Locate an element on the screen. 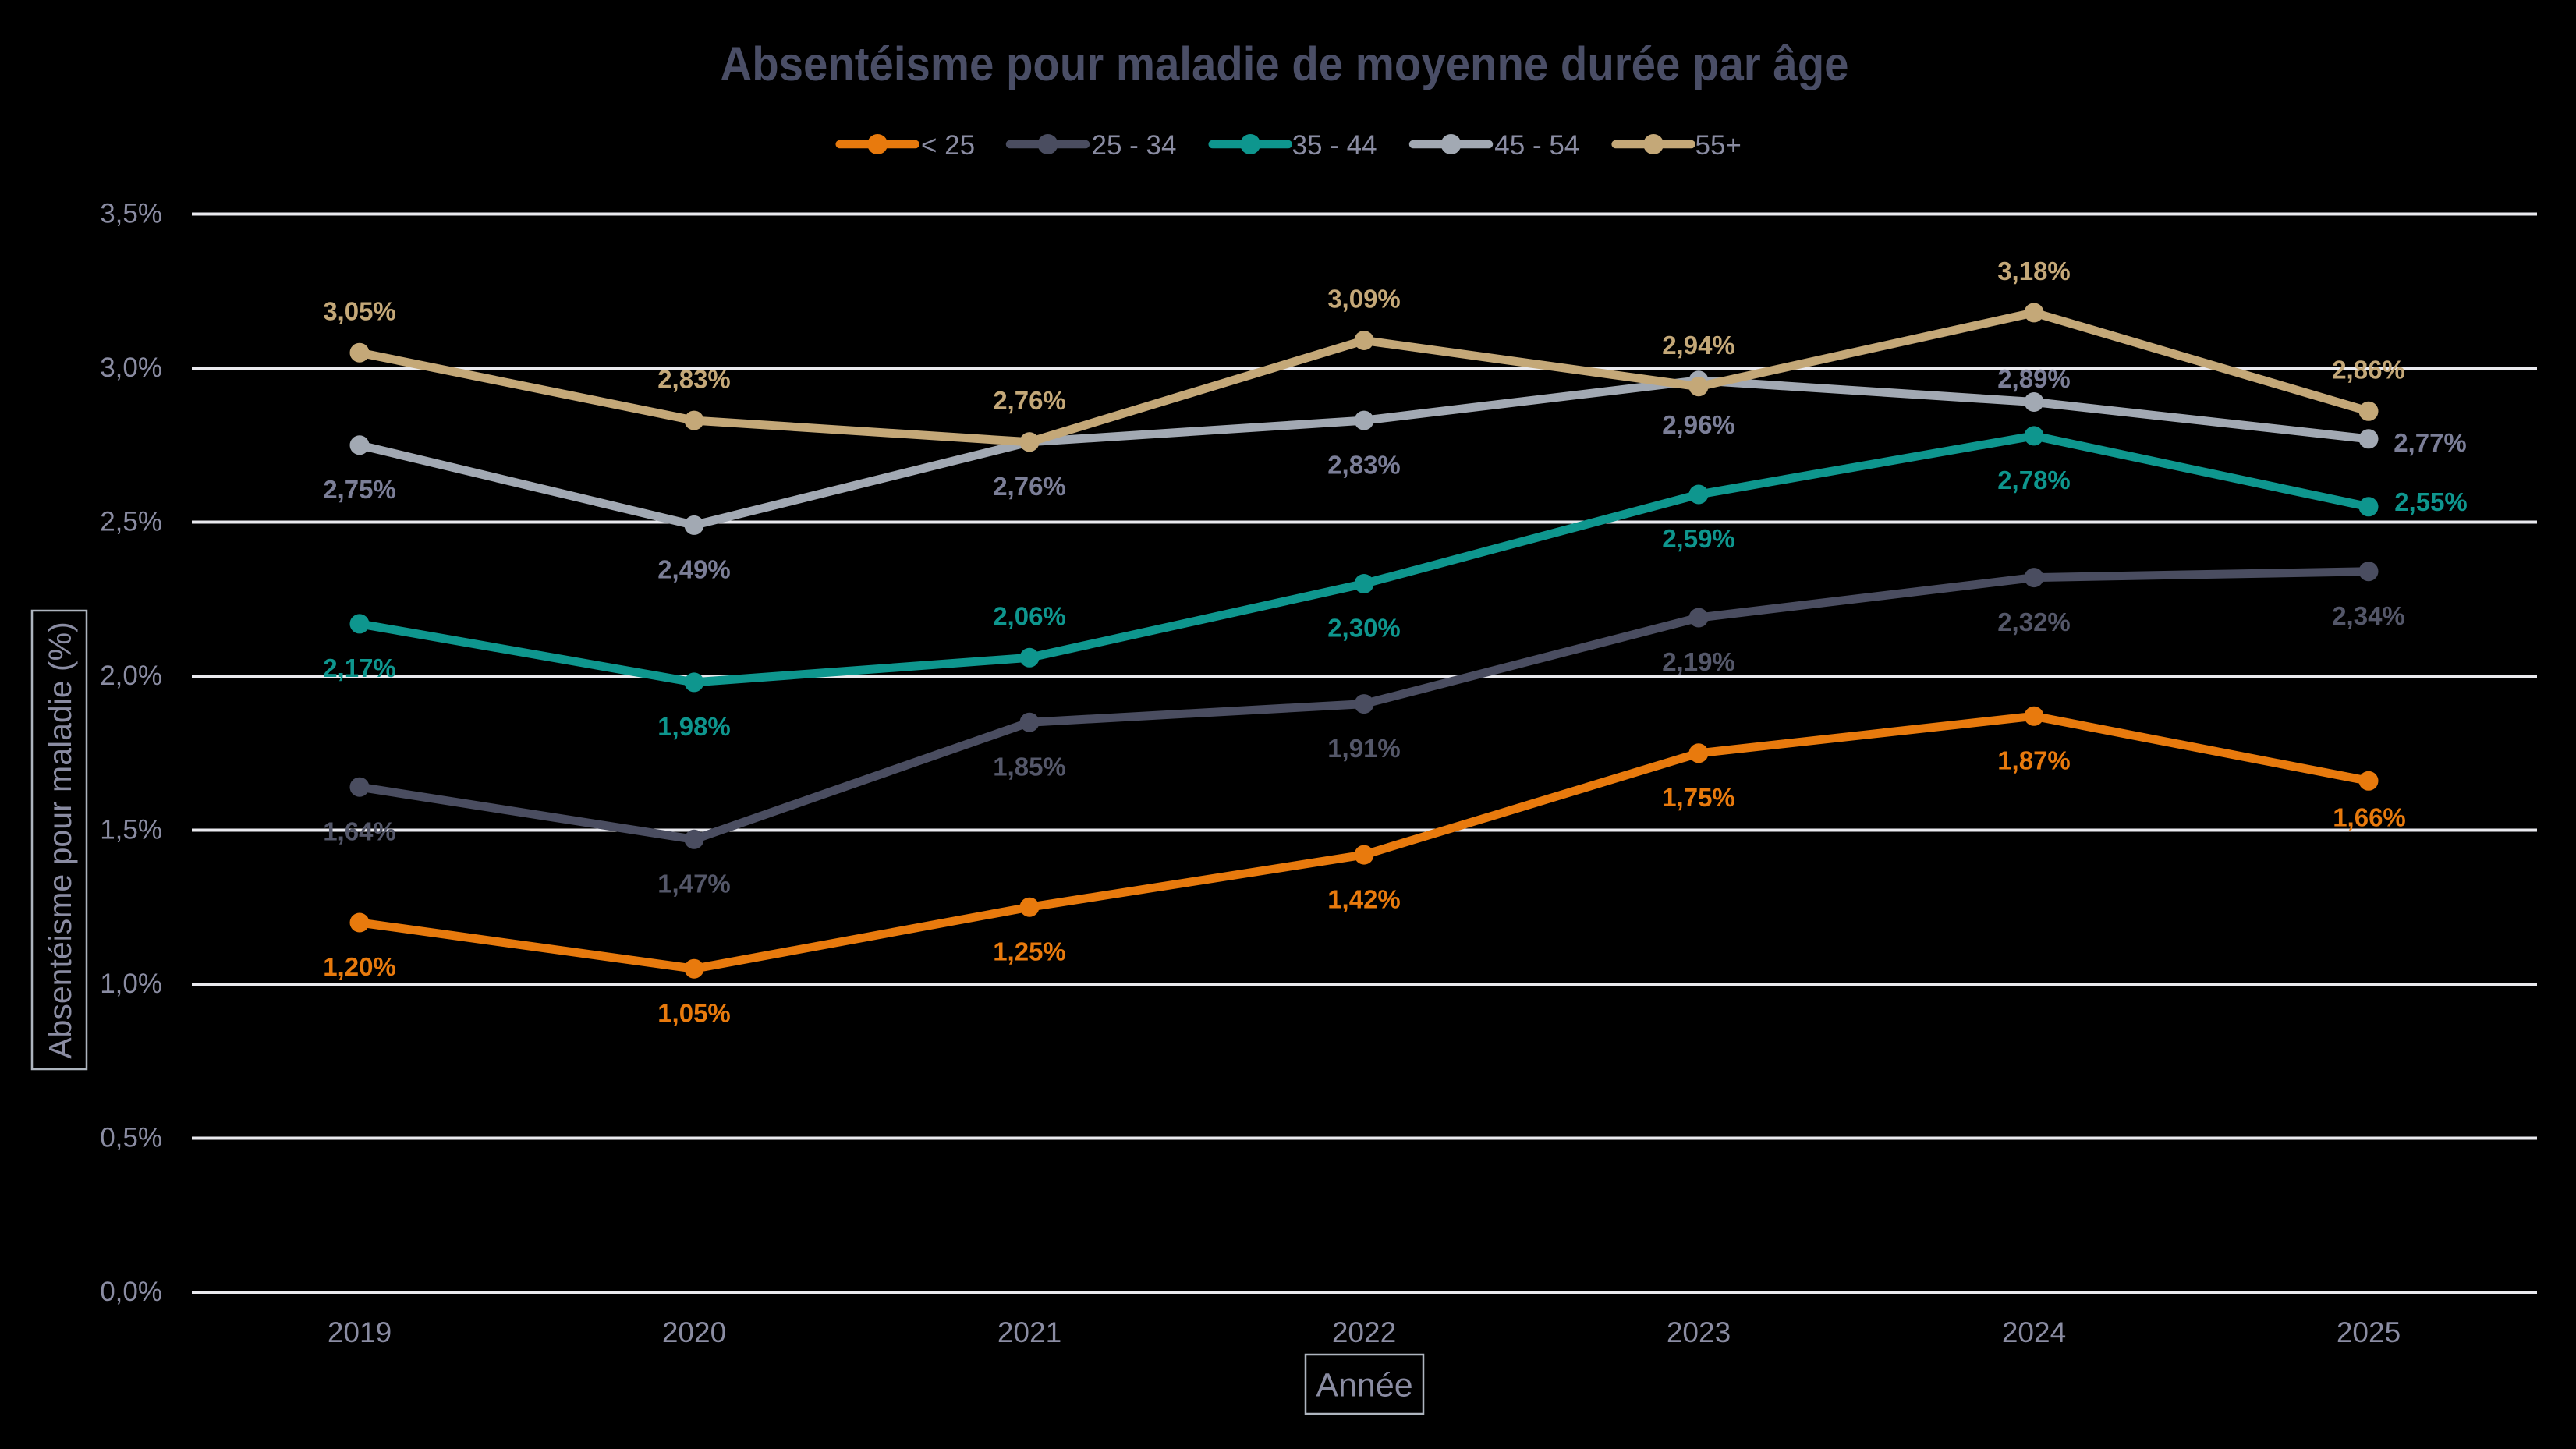 The width and height of the screenshot is (2576, 1449). svg-text: 55+ is located at coordinates (1718, 145).